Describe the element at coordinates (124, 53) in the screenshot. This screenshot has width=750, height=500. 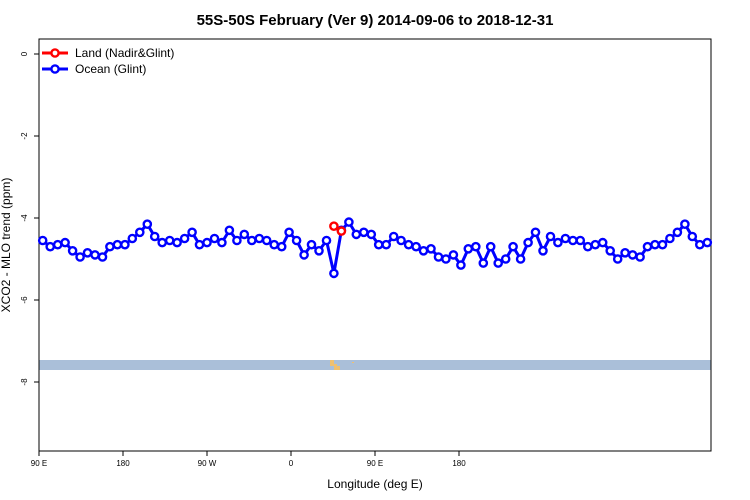
I see `legend-label: Land (Nadir&Glint)` at that location.